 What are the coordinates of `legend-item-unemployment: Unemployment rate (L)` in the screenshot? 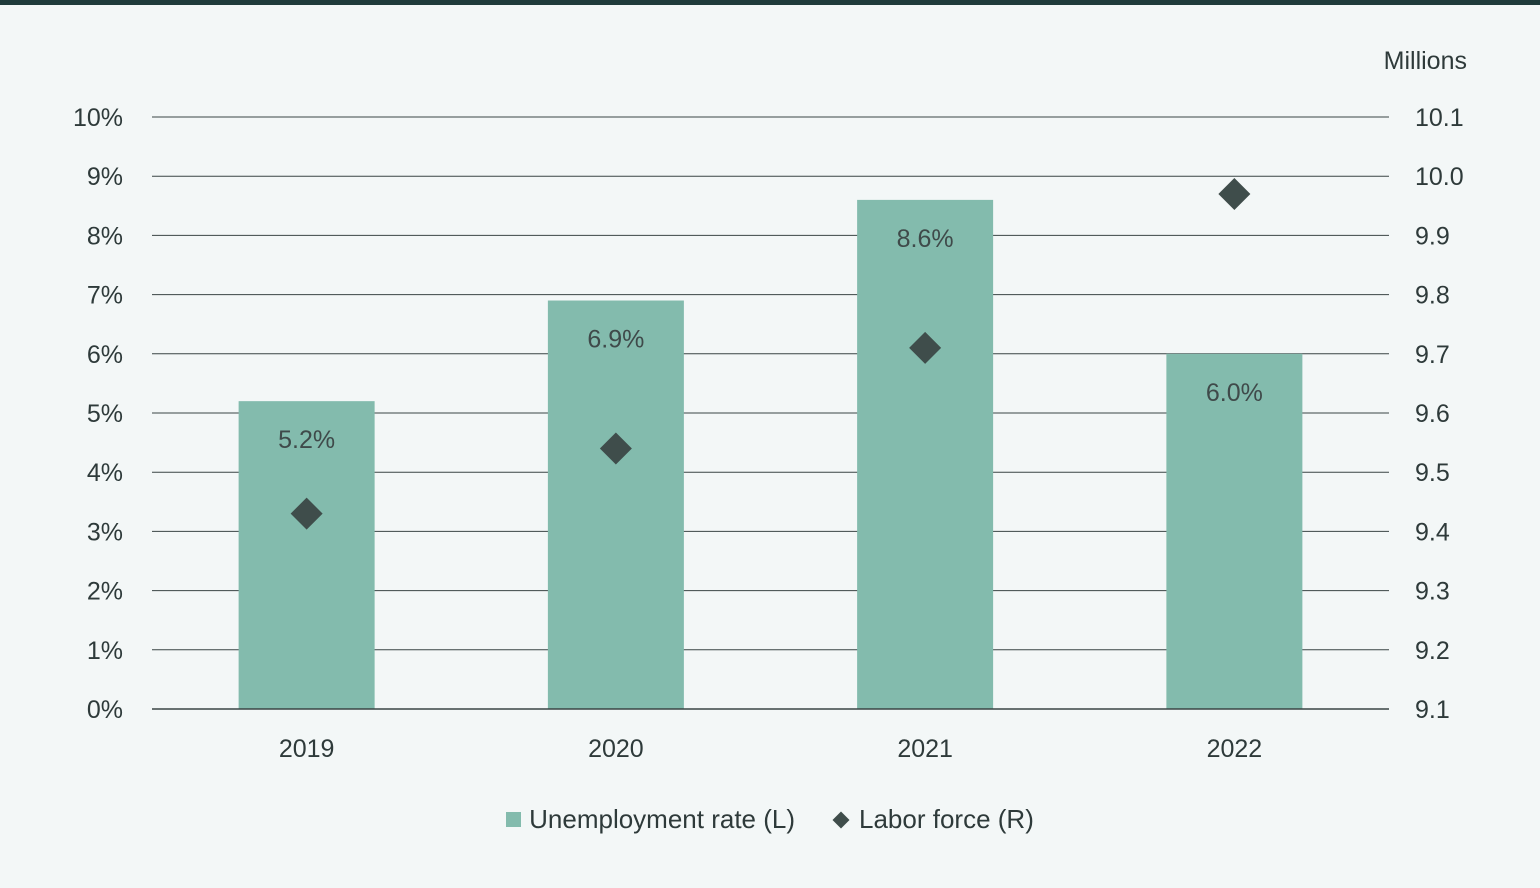 It's located at (650, 819).